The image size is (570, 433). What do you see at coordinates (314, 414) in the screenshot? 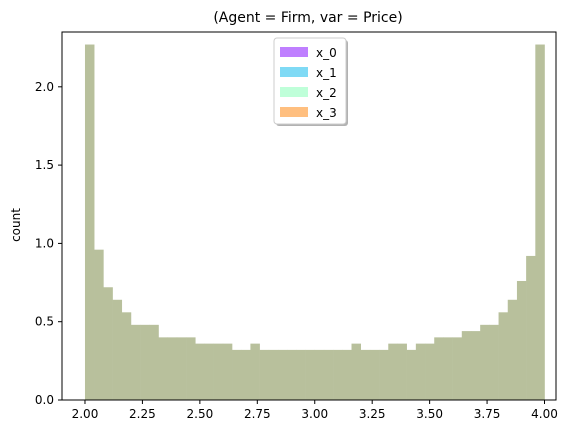
I see `x-tick-label: 3.00` at bounding box center [314, 414].